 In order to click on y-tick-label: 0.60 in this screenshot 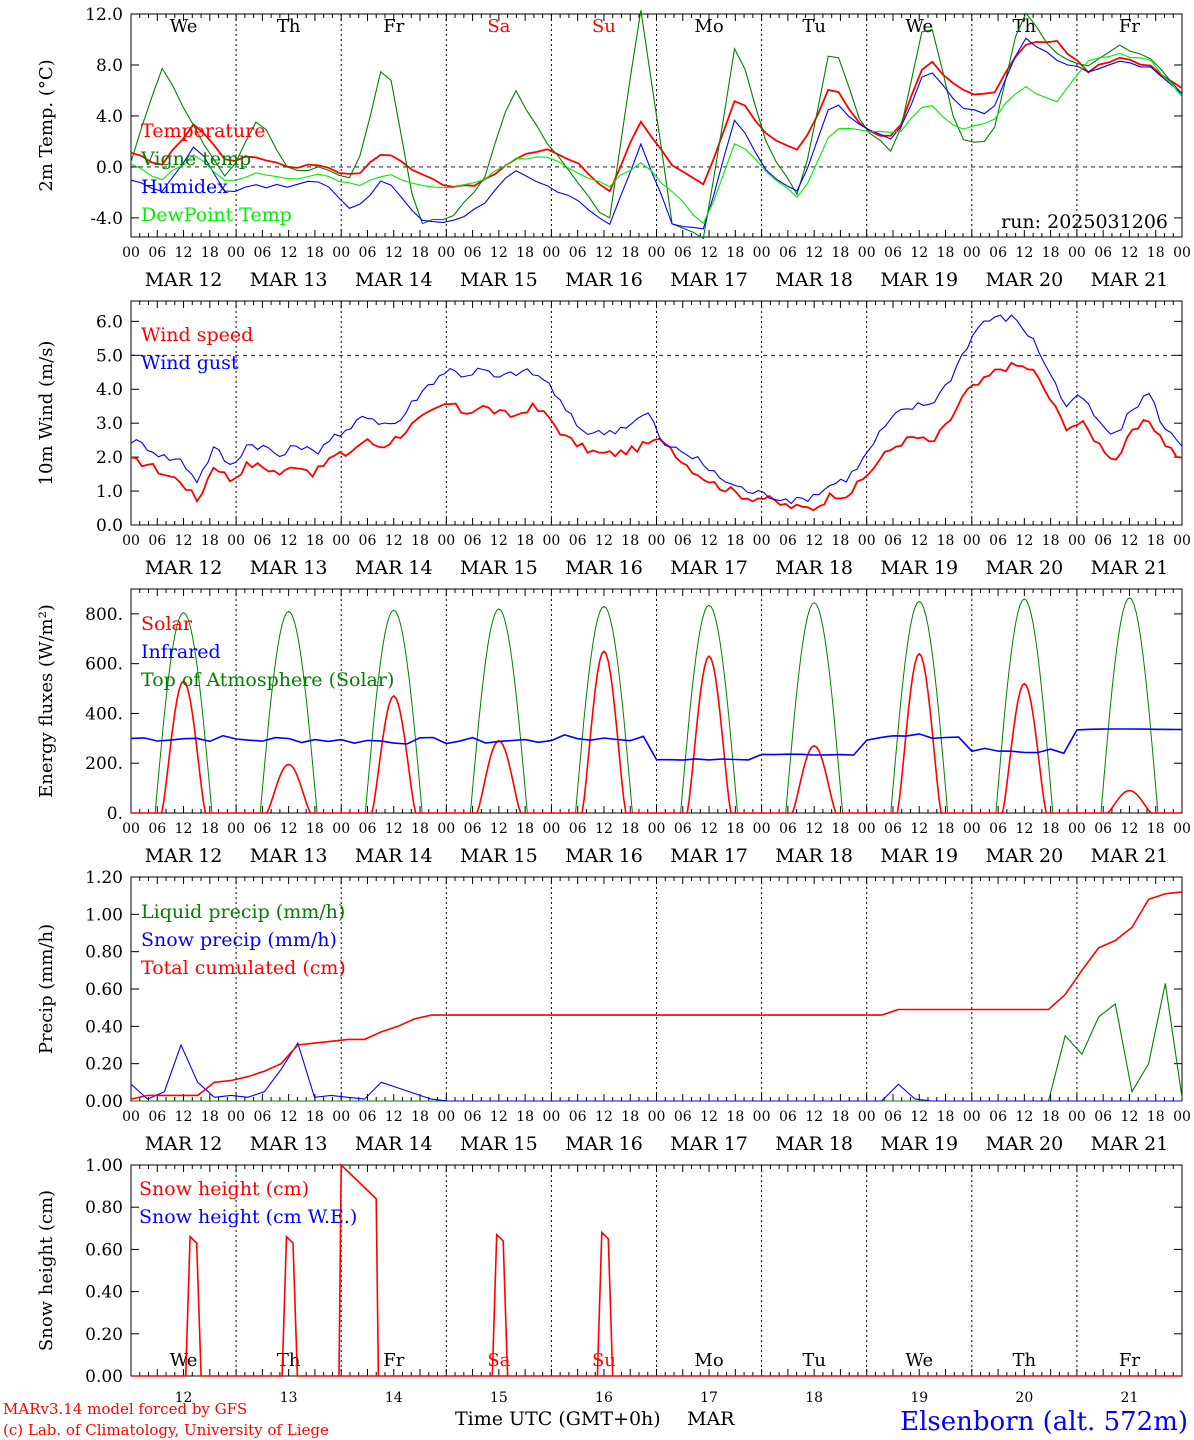, I will do `click(104, 990)`.